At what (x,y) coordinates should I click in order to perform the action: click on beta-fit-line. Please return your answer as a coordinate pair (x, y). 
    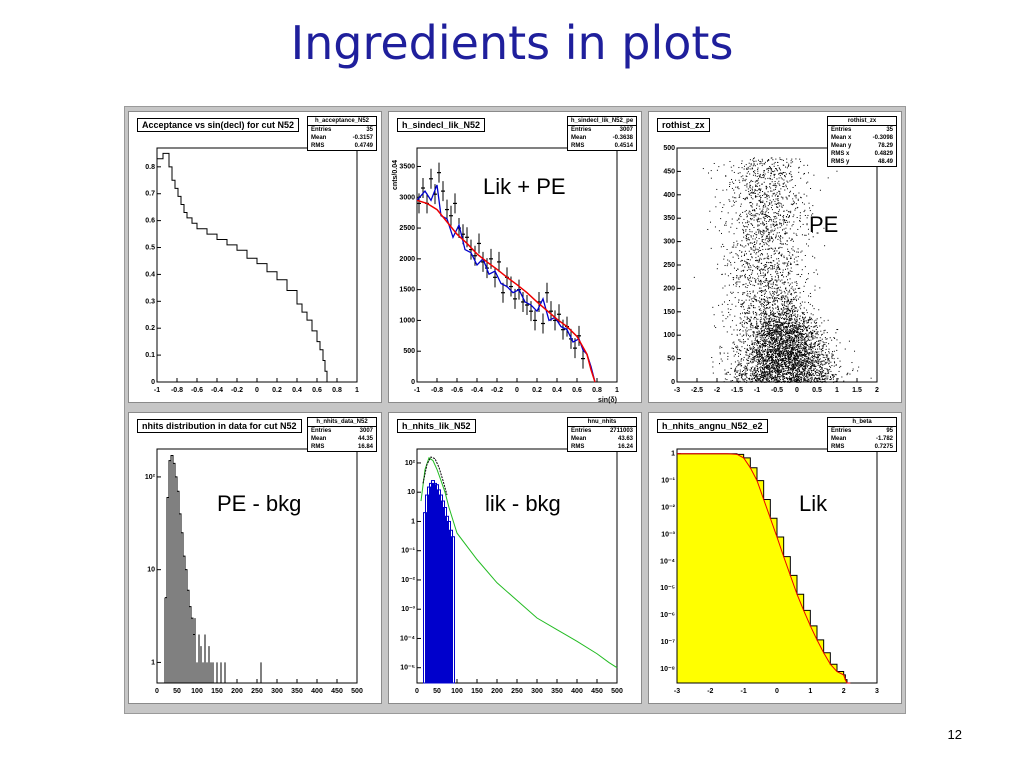
    Looking at the image, I should click on (764, 568).